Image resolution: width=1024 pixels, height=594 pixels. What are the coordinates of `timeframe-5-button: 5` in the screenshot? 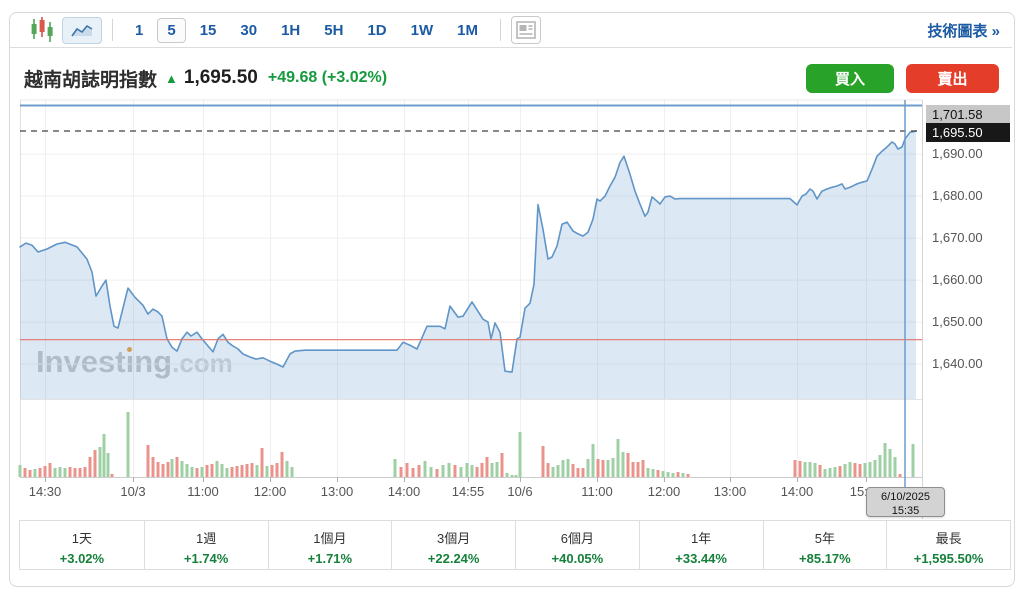 It's located at (171, 30).